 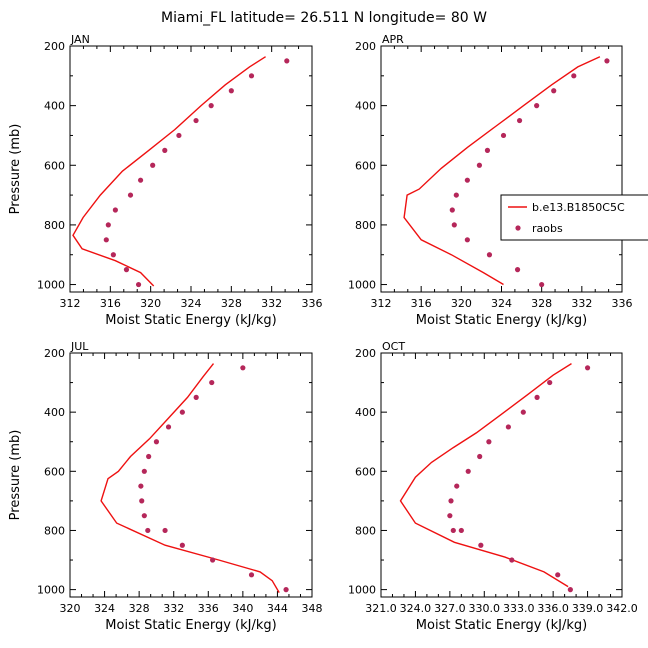 What do you see at coordinates (393, 39) in the screenshot?
I see `panel-title: APR` at bounding box center [393, 39].